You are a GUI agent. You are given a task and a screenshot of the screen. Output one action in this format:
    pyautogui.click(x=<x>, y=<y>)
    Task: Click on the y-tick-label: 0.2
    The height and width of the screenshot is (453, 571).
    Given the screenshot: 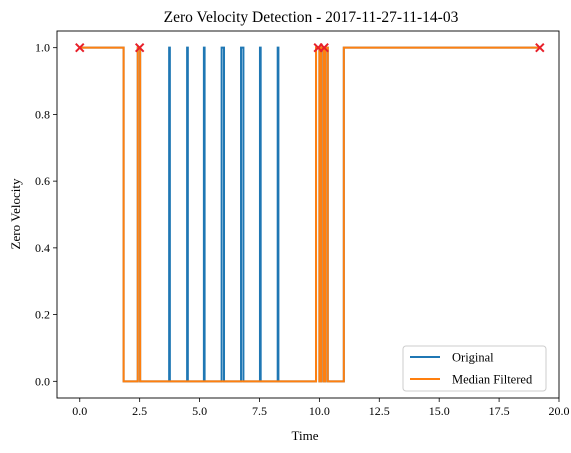 What is the action you would take?
    pyautogui.click(x=42, y=315)
    